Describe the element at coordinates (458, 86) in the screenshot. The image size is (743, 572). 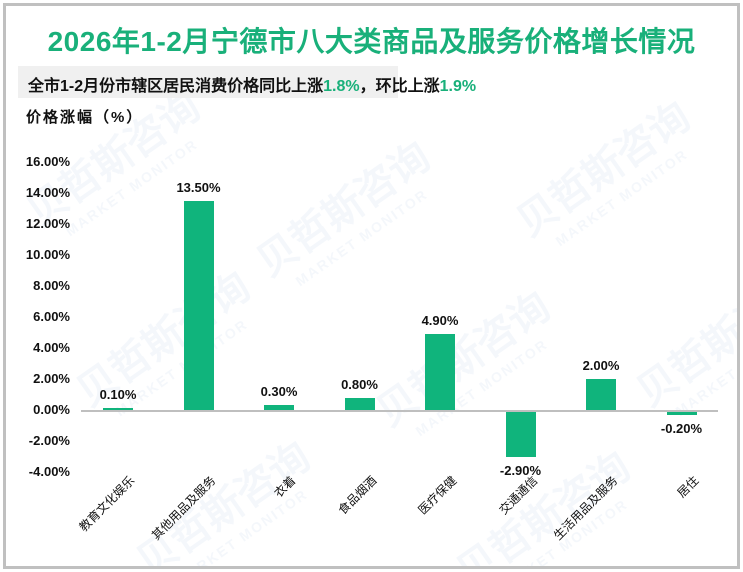
I see `mom-value: 1.9%` at that location.